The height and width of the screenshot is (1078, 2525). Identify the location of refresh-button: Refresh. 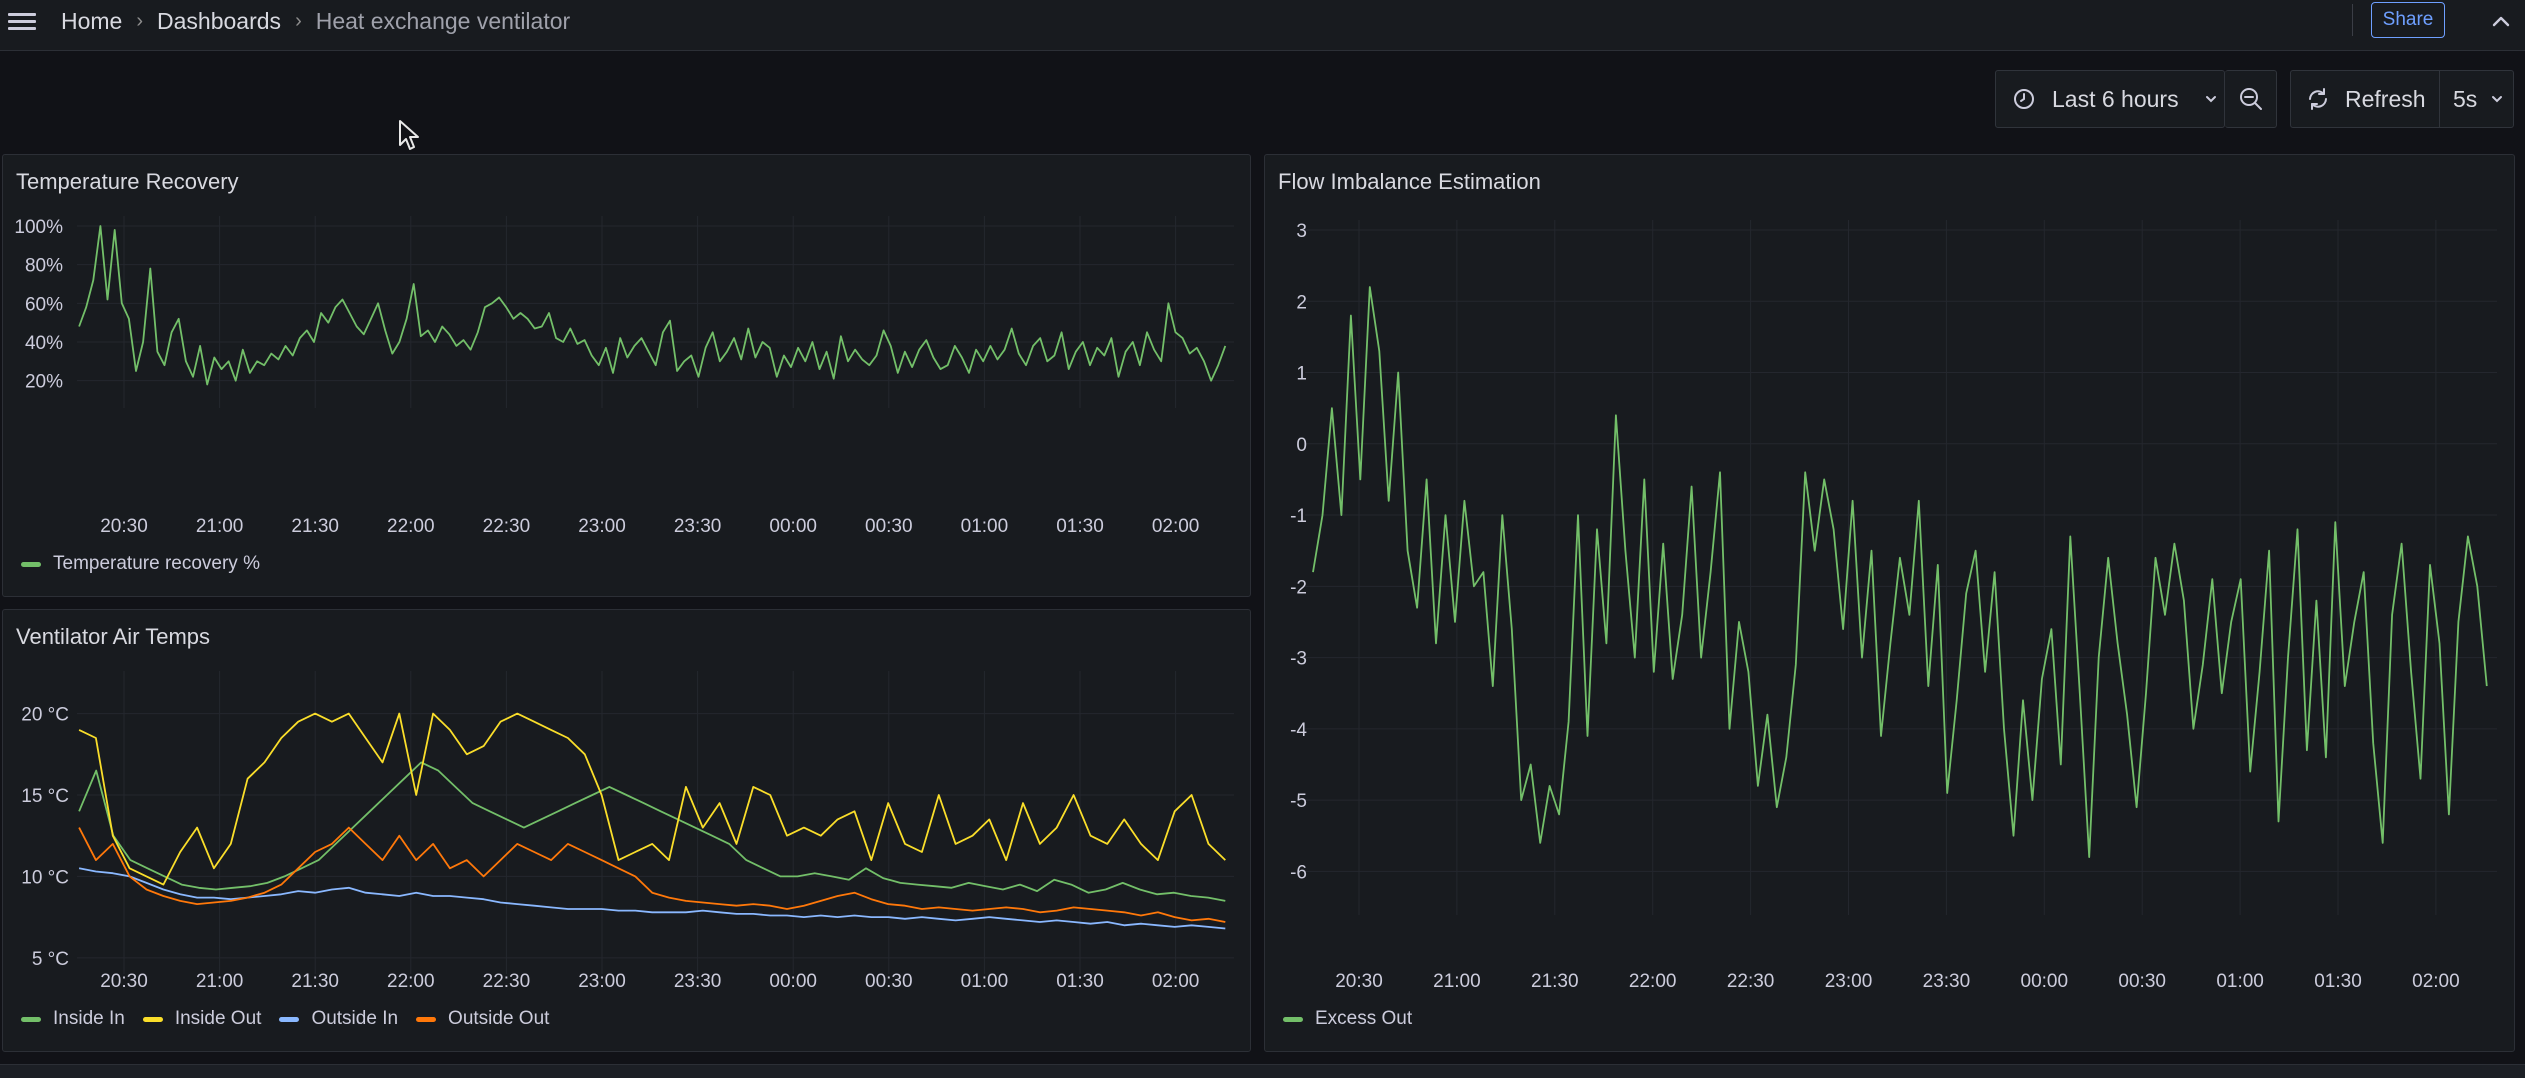
(2365, 99).